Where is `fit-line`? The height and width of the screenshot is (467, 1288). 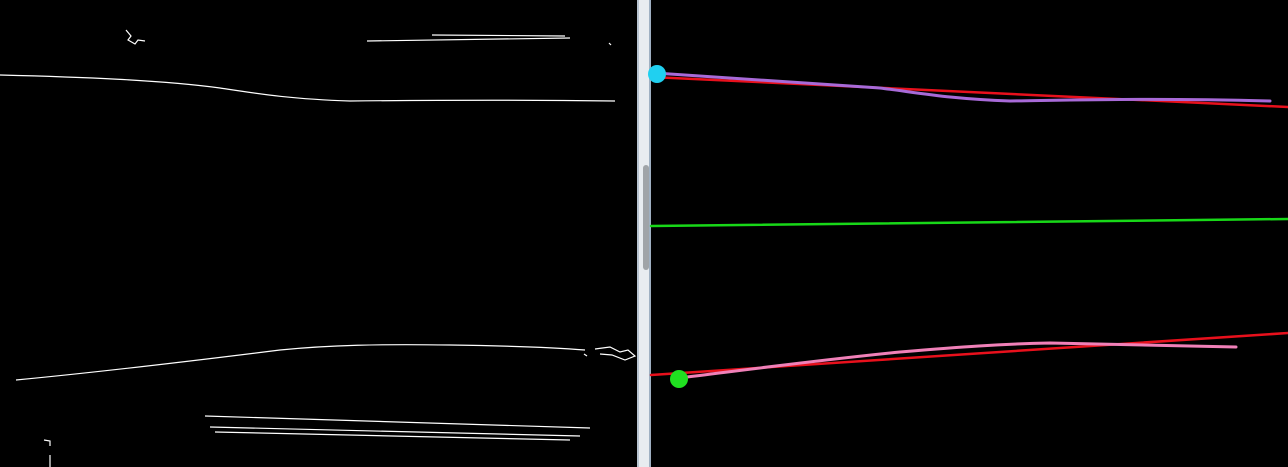
fit-line is located at coordinates (968, 92).